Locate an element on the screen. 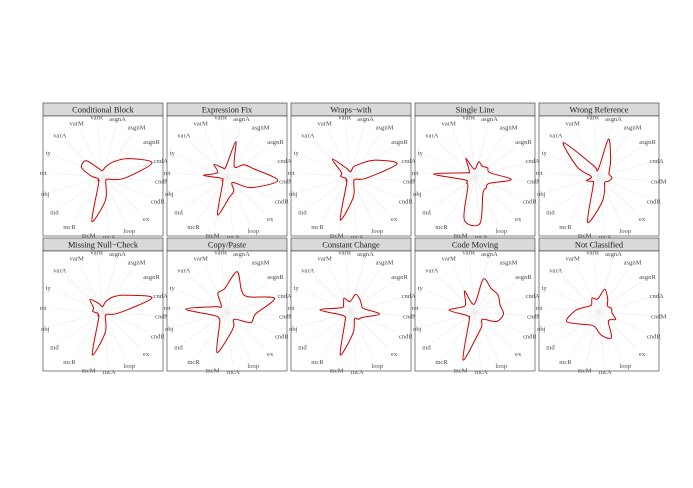 The image size is (693, 488). panel-title: Single Line is located at coordinates (475, 109).